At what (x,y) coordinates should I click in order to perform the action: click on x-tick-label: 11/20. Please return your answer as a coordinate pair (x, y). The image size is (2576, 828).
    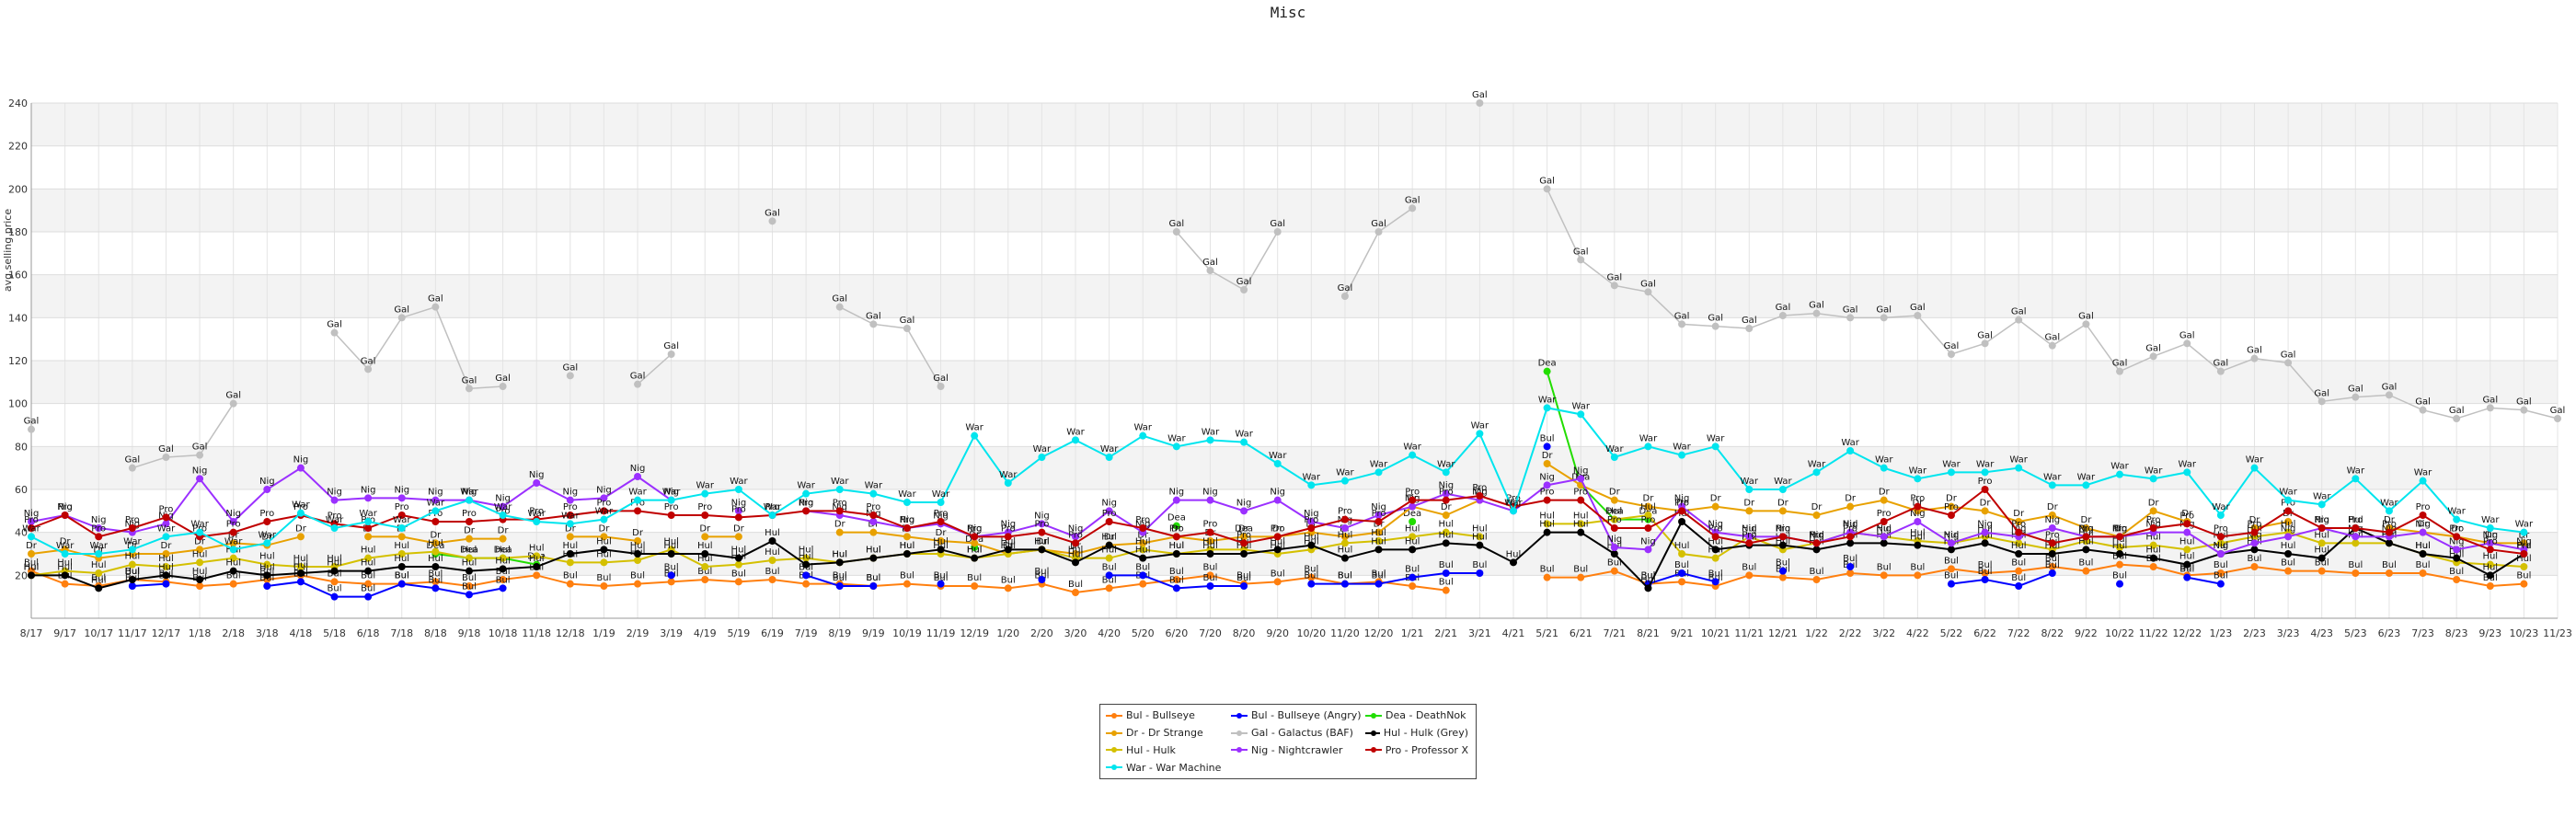
    Looking at the image, I should click on (1345, 633).